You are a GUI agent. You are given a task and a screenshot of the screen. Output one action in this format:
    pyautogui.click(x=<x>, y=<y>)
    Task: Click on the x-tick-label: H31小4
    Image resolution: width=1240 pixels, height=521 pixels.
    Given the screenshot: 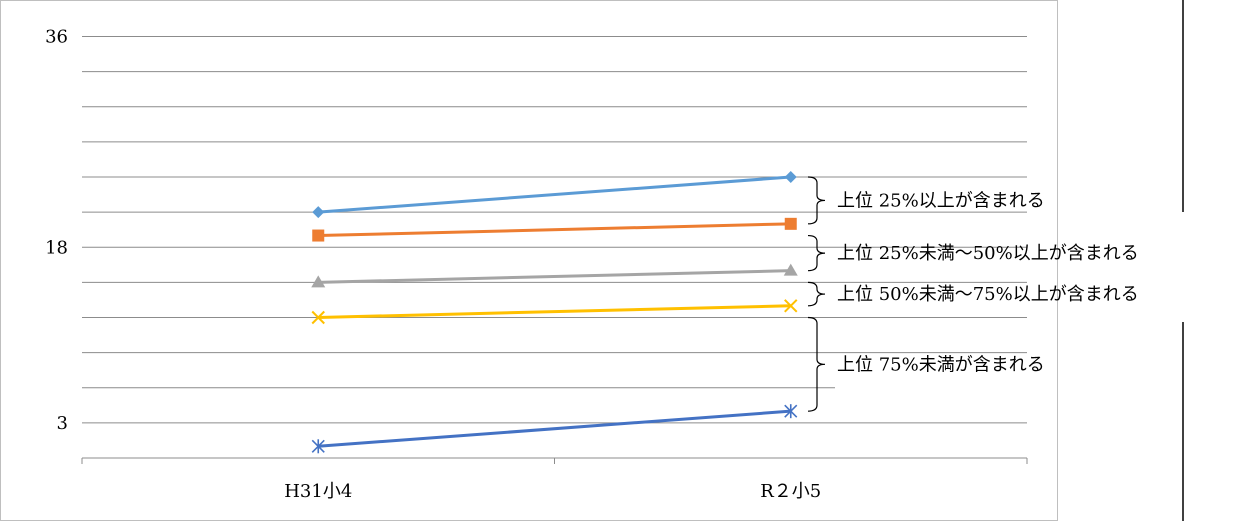 What is the action you would take?
    pyautogui.click(x=318, y=491)
    